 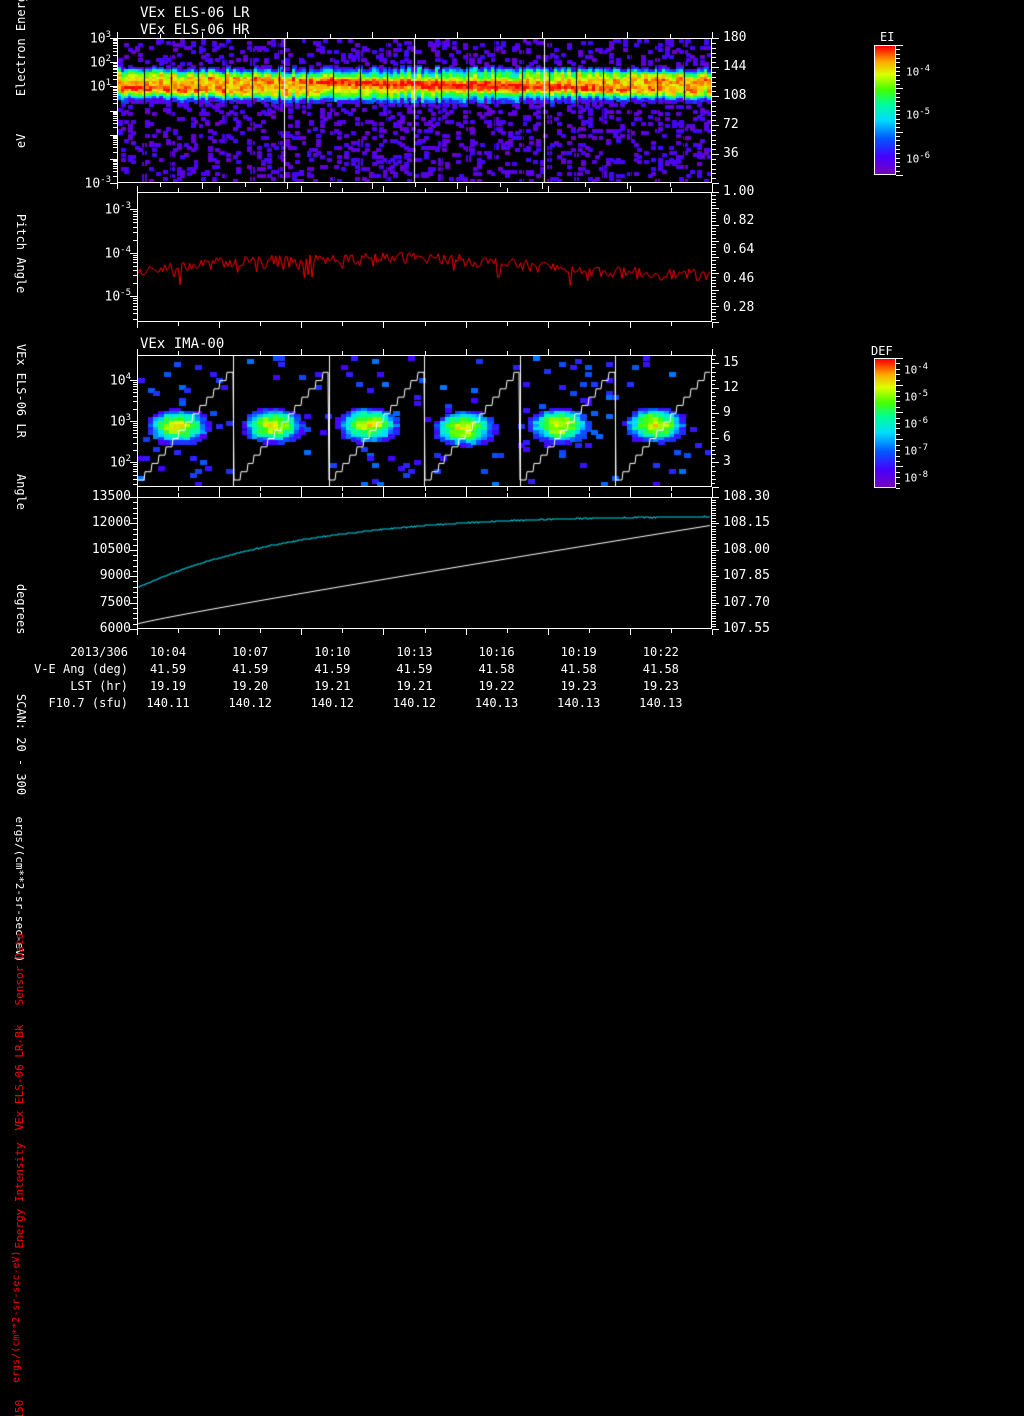 I want to click on bottom-cell: 10:10, so click(x=332, y=652).